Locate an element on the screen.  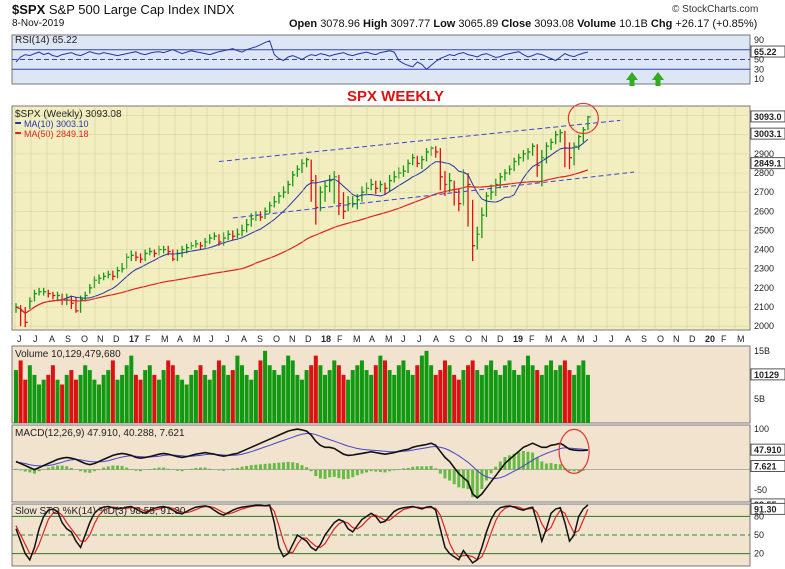
high-value: 3097.77 is located at coordinates (410, 24).